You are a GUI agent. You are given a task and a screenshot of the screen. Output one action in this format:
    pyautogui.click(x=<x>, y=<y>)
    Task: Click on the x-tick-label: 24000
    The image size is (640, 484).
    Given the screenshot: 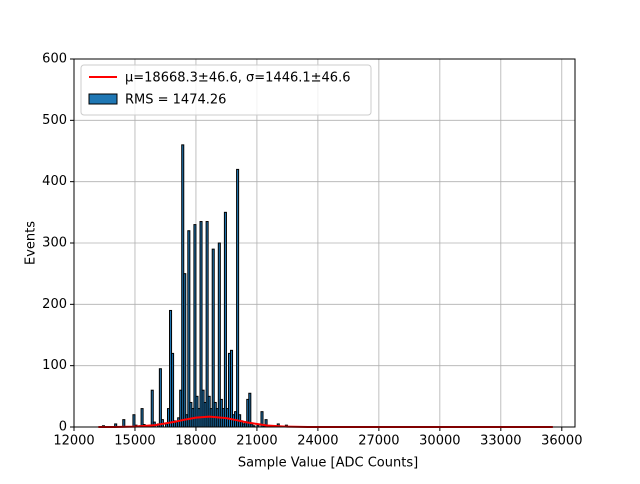 What is the action you would take?
    pyautogui.click(x=317, y=441)
    